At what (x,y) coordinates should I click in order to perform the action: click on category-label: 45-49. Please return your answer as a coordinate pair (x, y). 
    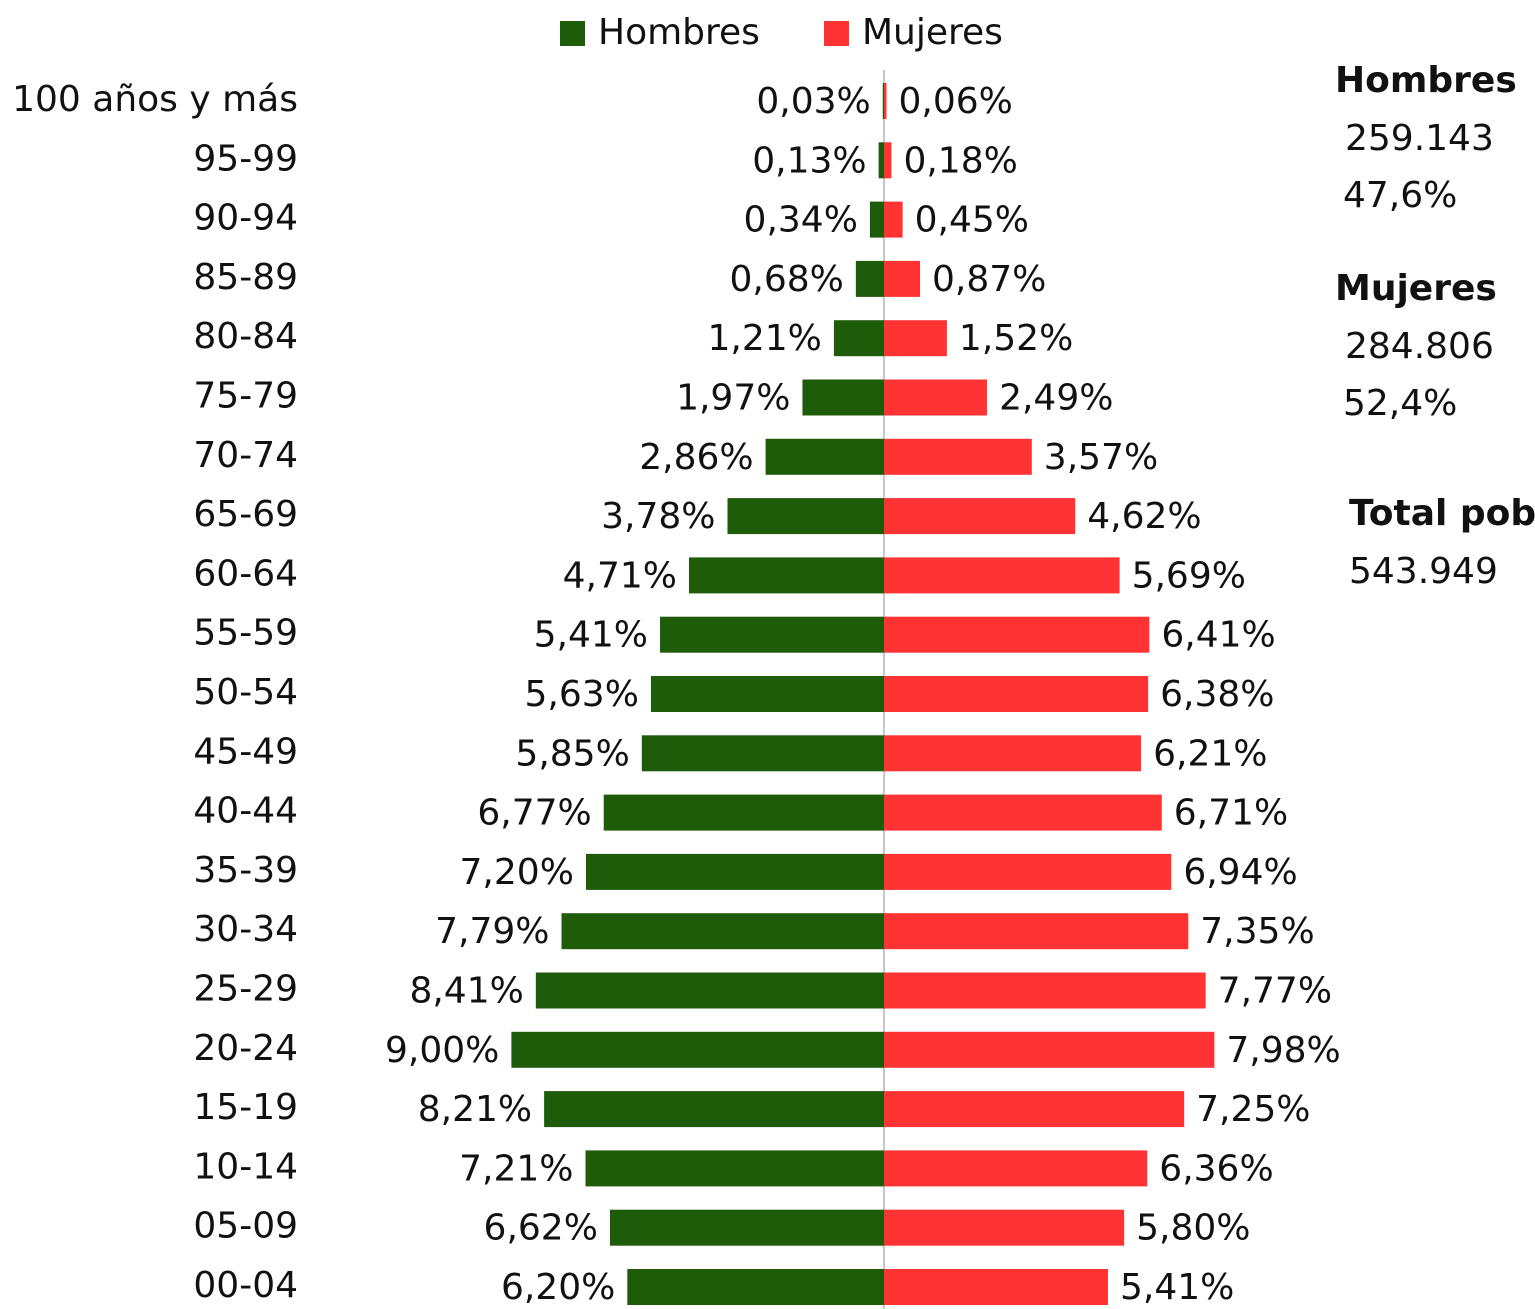
    Looking at the image, I should click on (245, 751).